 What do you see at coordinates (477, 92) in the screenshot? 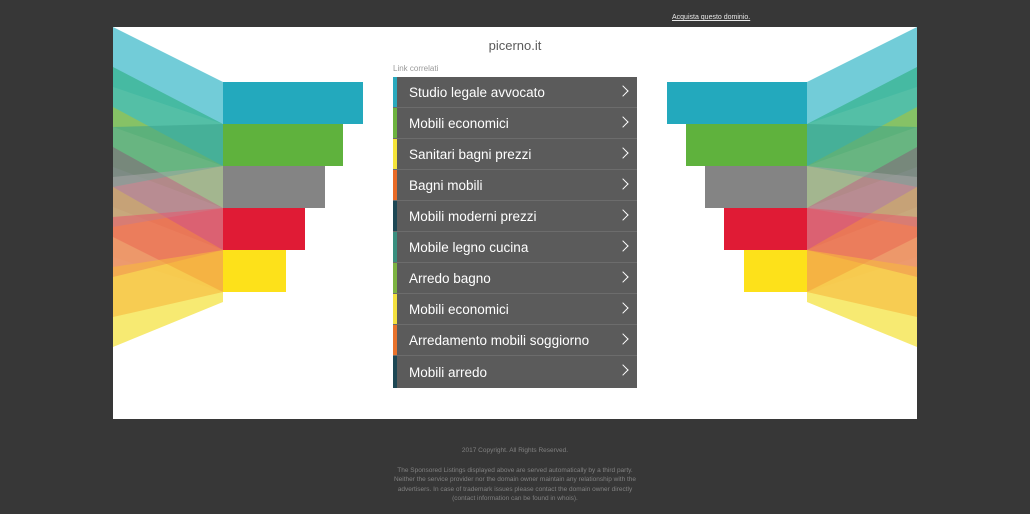
I see `related-link-label: Studio legale avvocato` at bounding box center [477, 92].